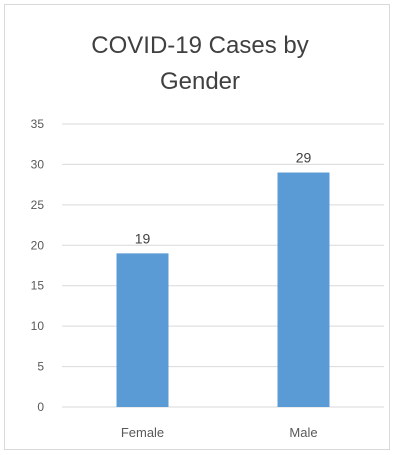 Image resolution: width=396 pixels, height=455 pixels. What do you see at coordinates (40, 367) in the screenshot?
I see `y-tick-label-5: 5` at bounding box center [40, 367].